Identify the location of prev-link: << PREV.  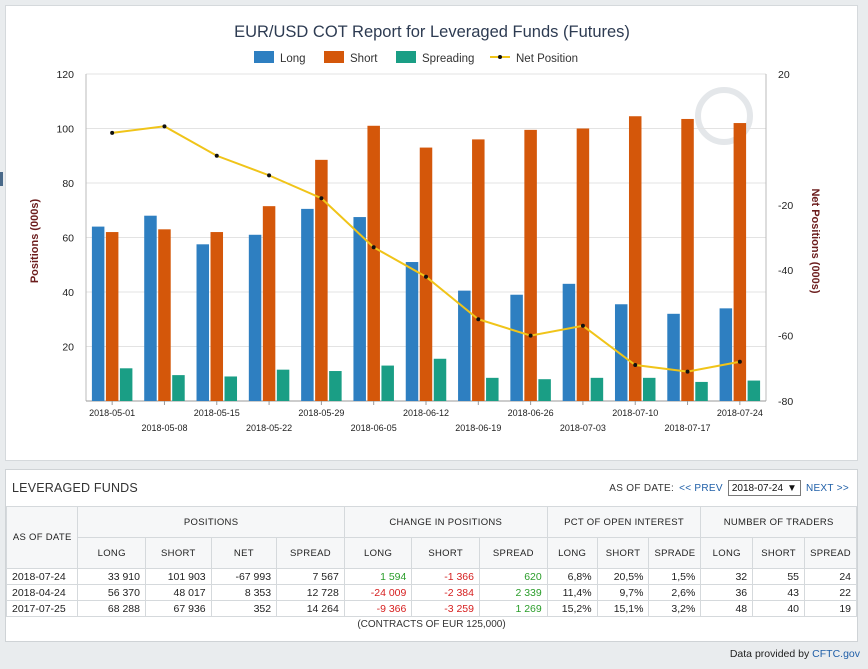
(701, 488).